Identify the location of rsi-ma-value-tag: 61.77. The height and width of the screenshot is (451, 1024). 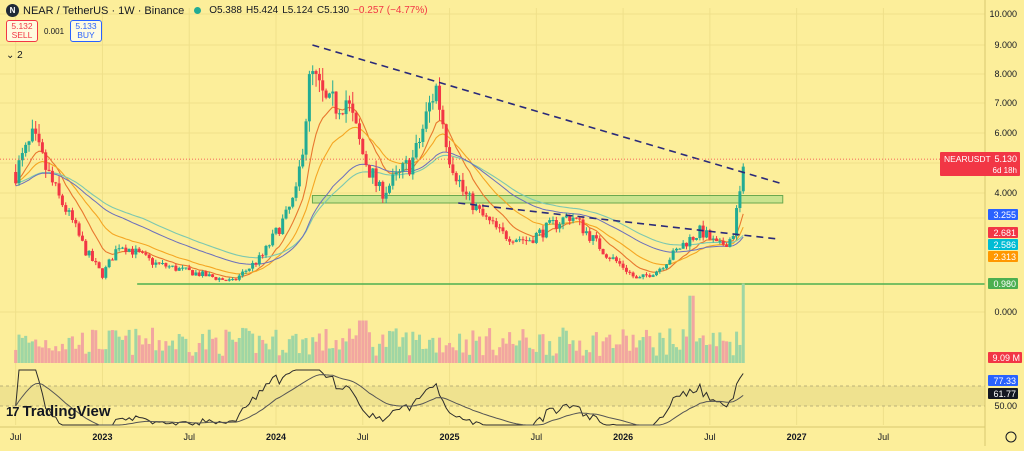
(1004, 394).